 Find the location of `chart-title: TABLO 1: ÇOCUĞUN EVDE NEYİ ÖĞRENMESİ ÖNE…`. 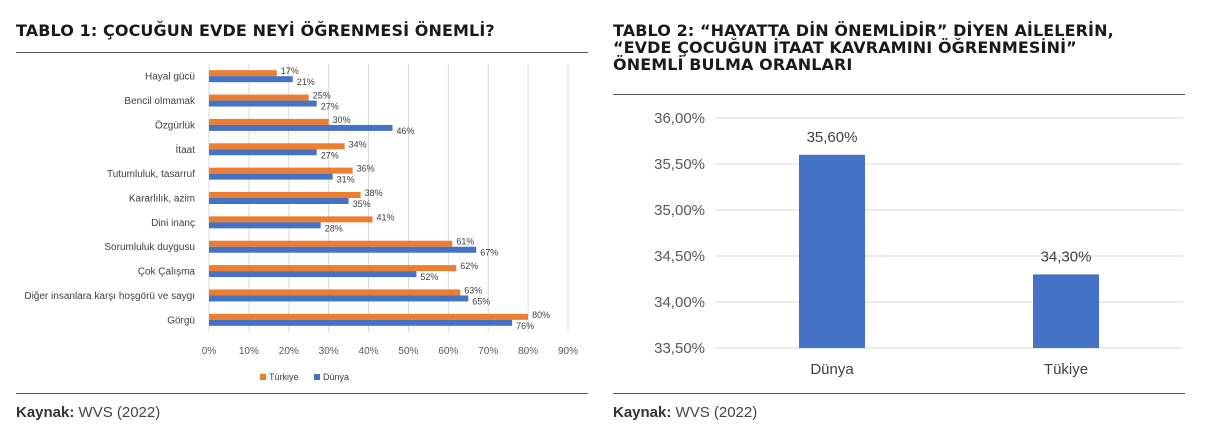

chart-title: TABLO 1: ÇOCUĞUN EVDE NEYİ ÖĞRENMESİ ÖNE… is located at coordinates (255, 30).